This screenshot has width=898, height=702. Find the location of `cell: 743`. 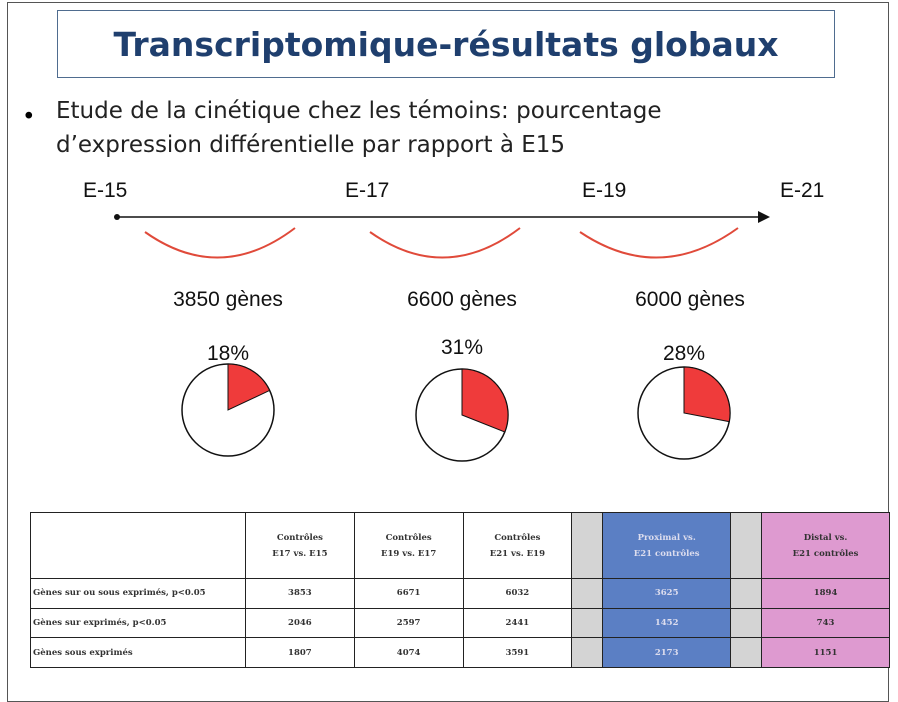

cell: 743 is located at coordinates (825, 623).